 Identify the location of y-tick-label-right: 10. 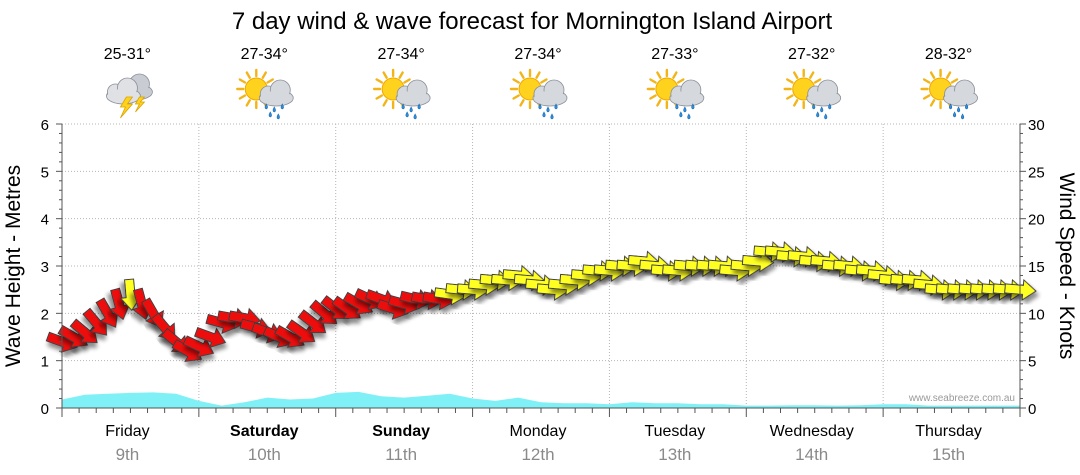
(1036, 314).